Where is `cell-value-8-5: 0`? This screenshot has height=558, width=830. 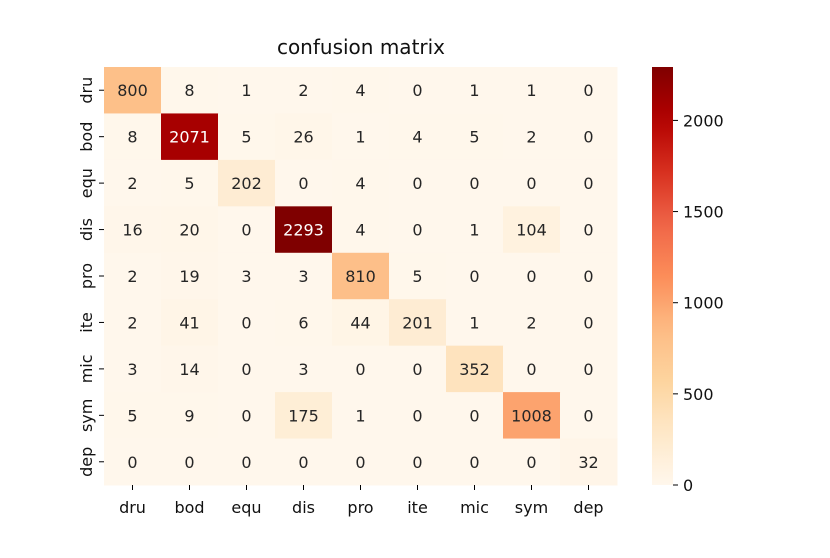 cell-value-8-5: 0 is located at coordinates (417, 462).